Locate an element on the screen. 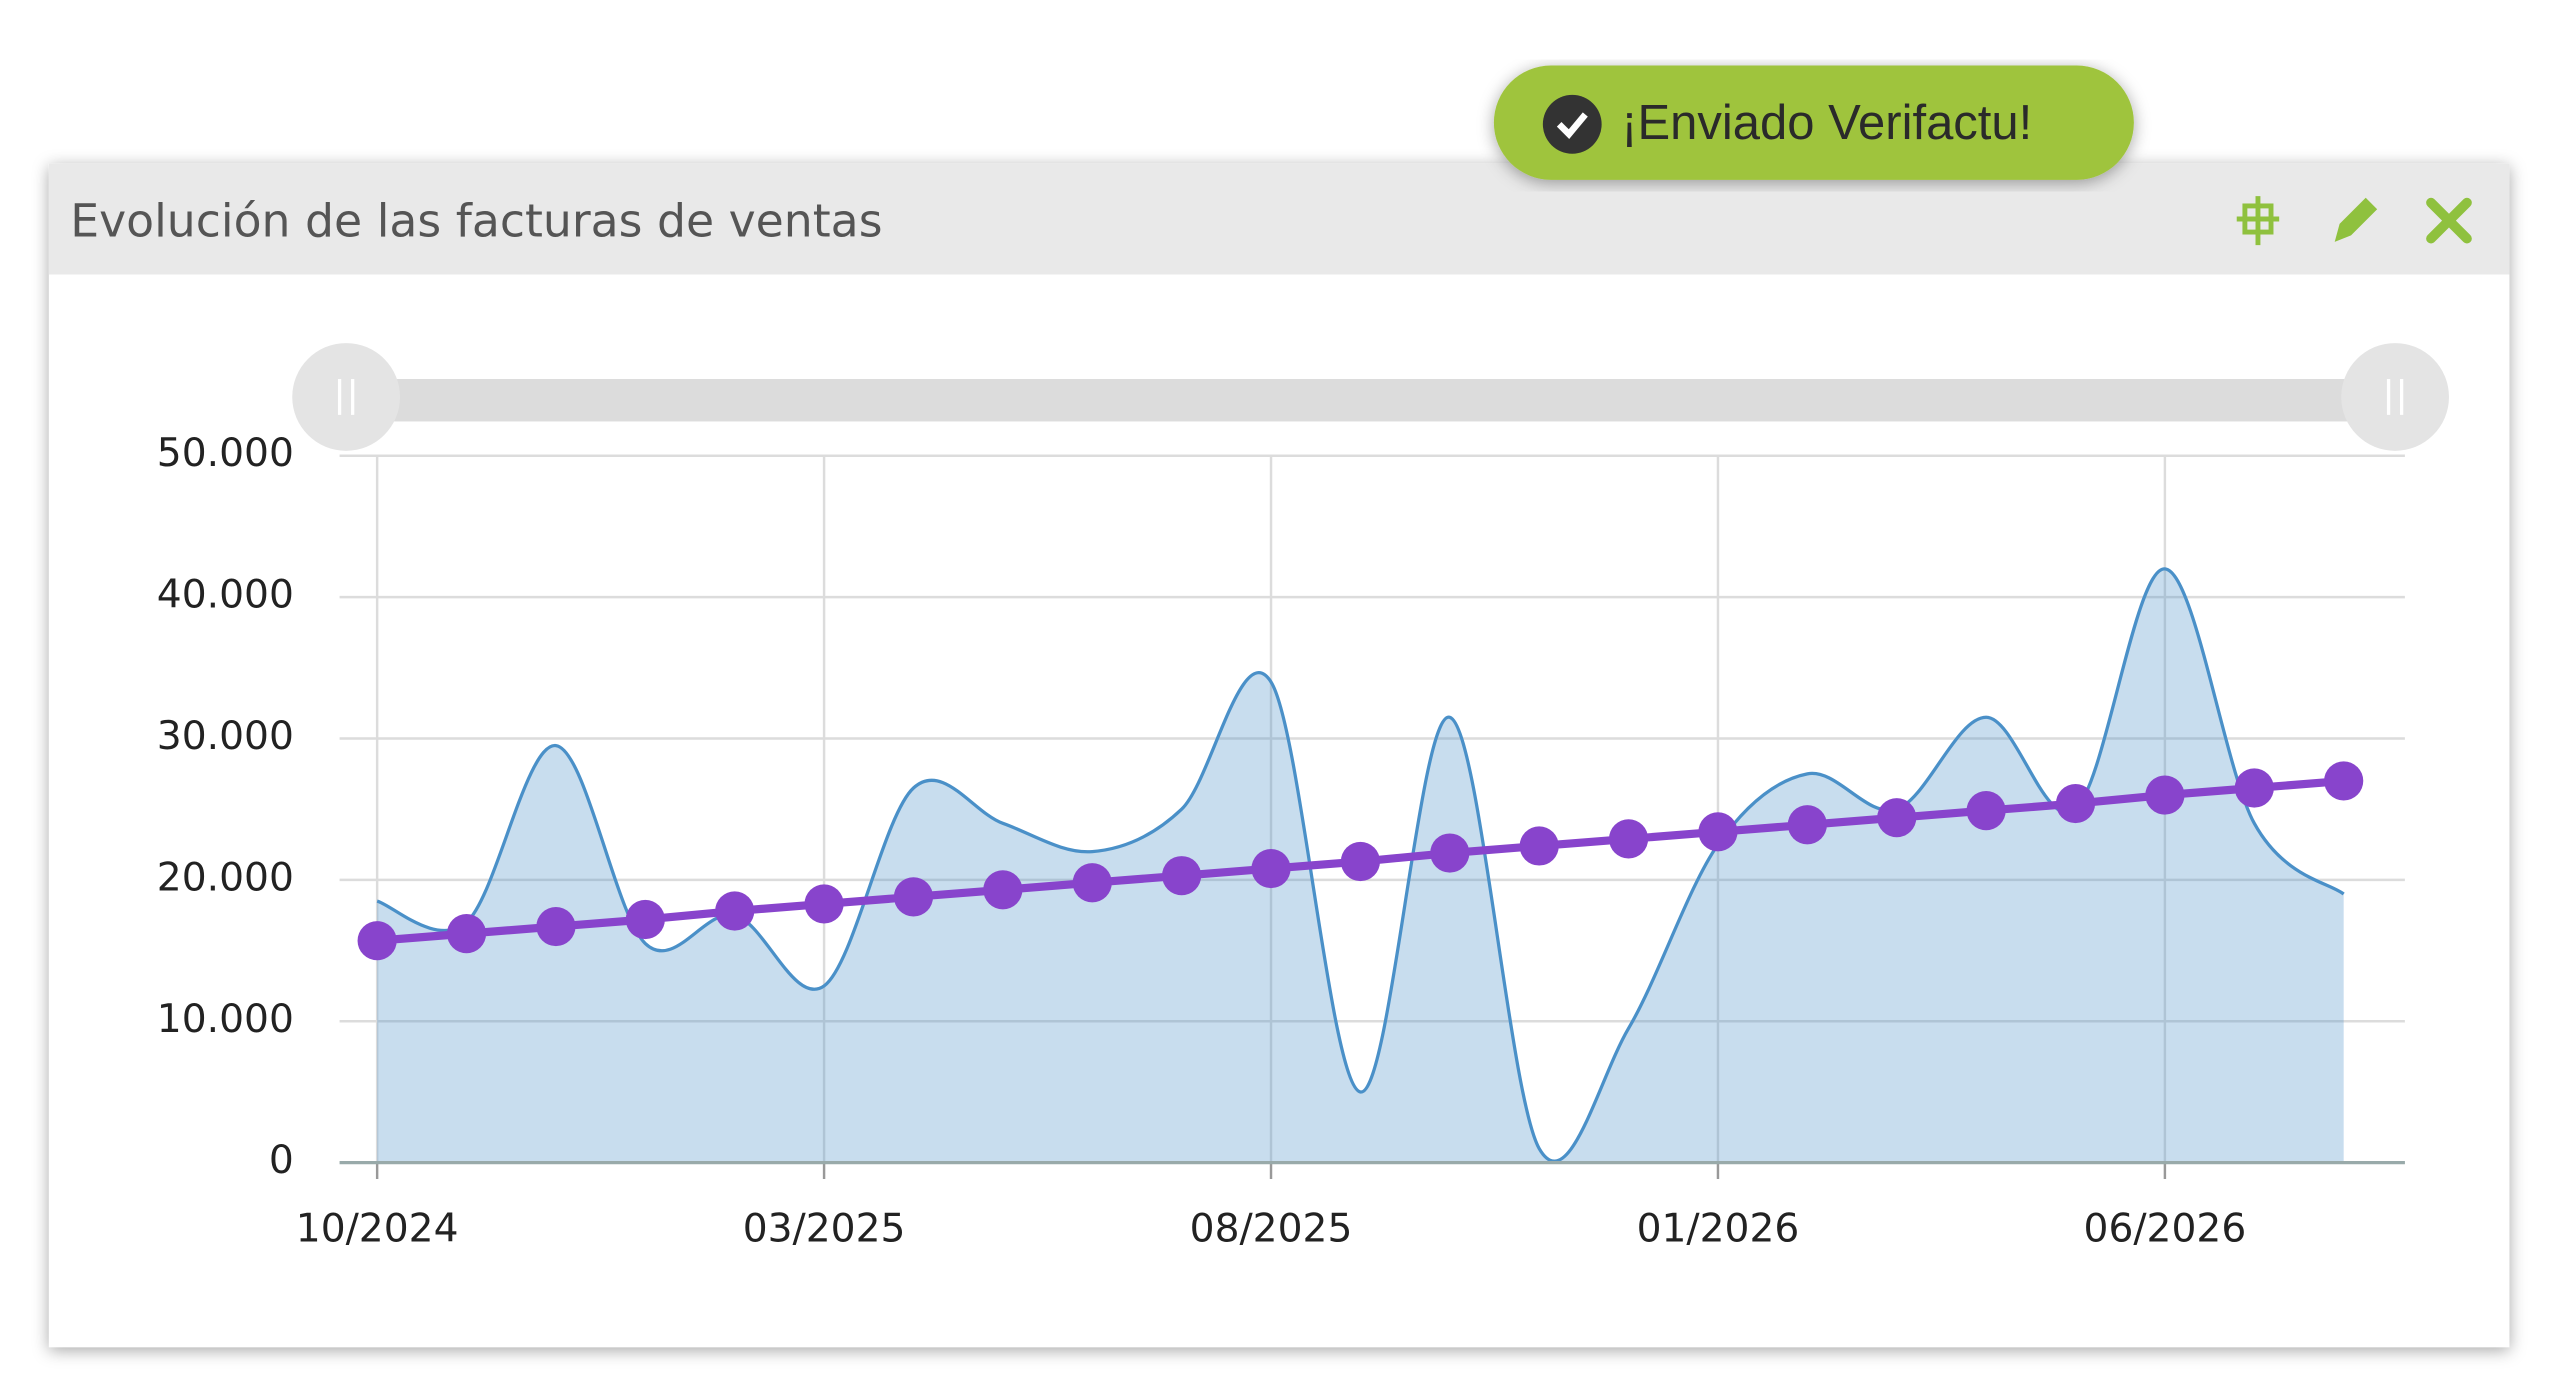 This screenshot has height=1398, width=2560. close-icon is located at coordinates (2449, 220).